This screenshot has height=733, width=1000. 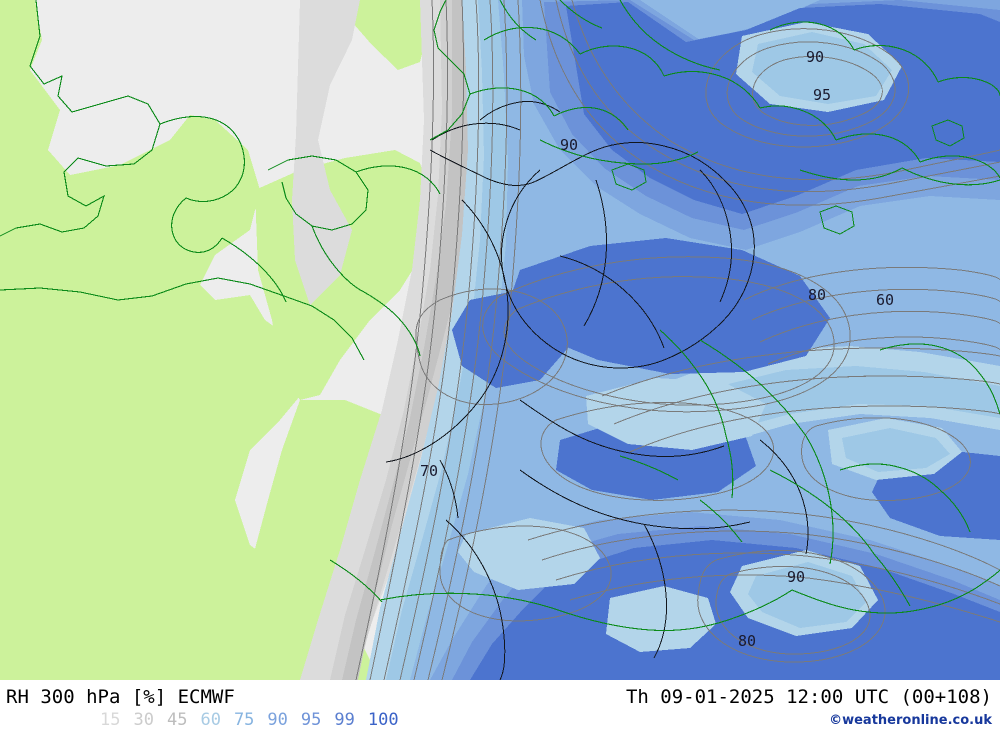 I want to click on rh-pocket-75-f, so click(x=896, y=450).